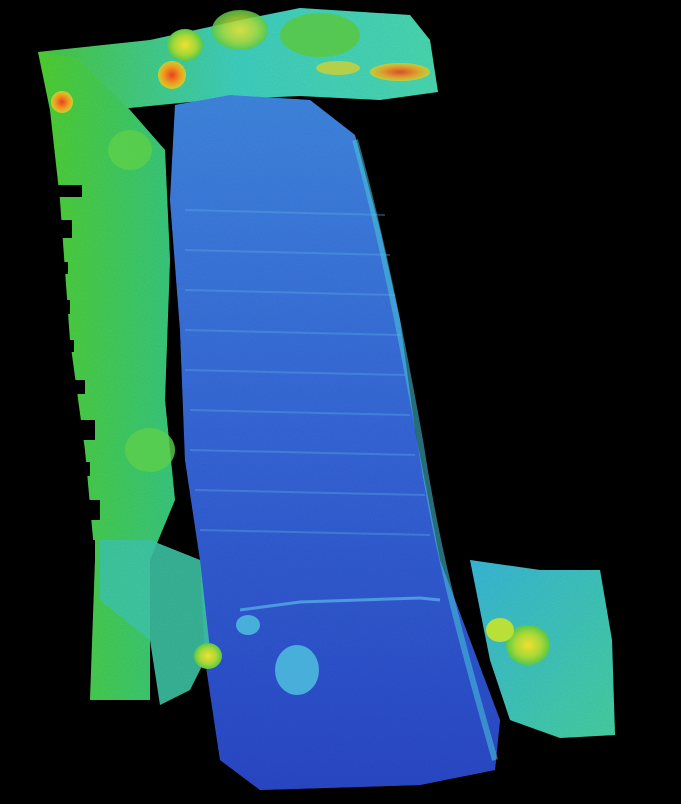  Describe the element at coordinates (155, 622) in the screenshot. I see `lower-left-fringe` at that location.